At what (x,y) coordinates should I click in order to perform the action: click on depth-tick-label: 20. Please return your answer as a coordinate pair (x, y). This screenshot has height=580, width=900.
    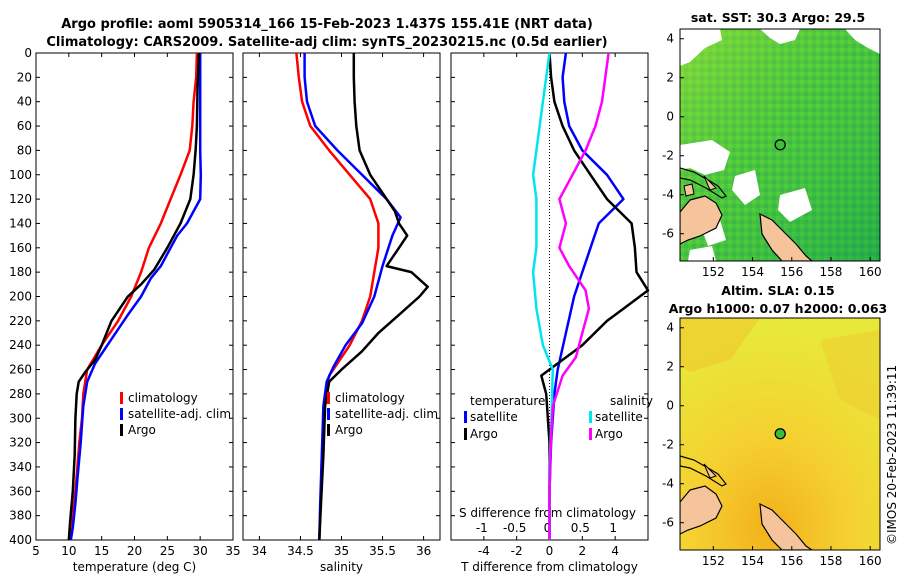
    Looking at the image, I should click on (24, 77).